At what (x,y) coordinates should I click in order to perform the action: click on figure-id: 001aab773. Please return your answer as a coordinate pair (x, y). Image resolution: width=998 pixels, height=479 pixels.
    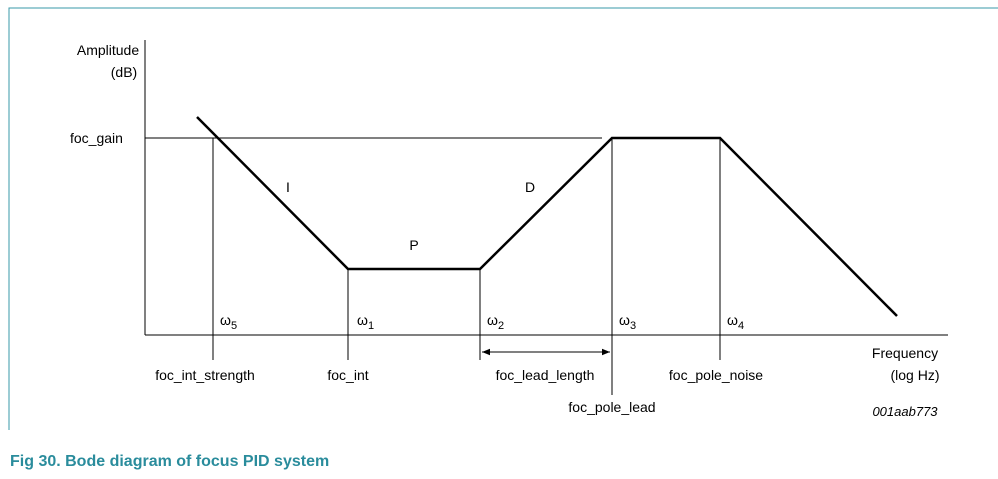
    Looking at the image, I should click on (905, 411).